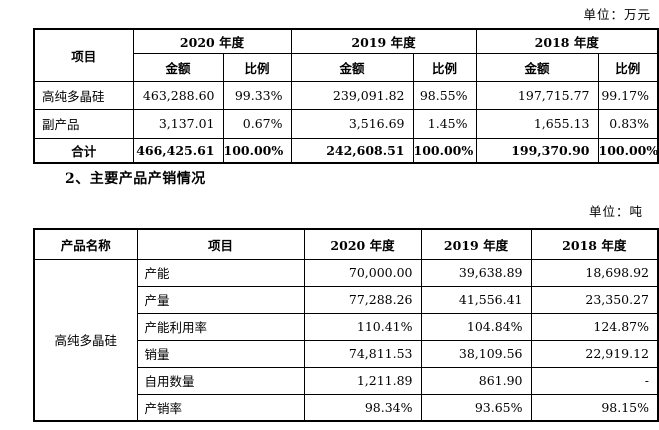 The height and width of the screenshot is (430, 659). Describe the element at coordinates (352, 150) in the screenshot. I see `cell-amount: 242,608.51` at that location.